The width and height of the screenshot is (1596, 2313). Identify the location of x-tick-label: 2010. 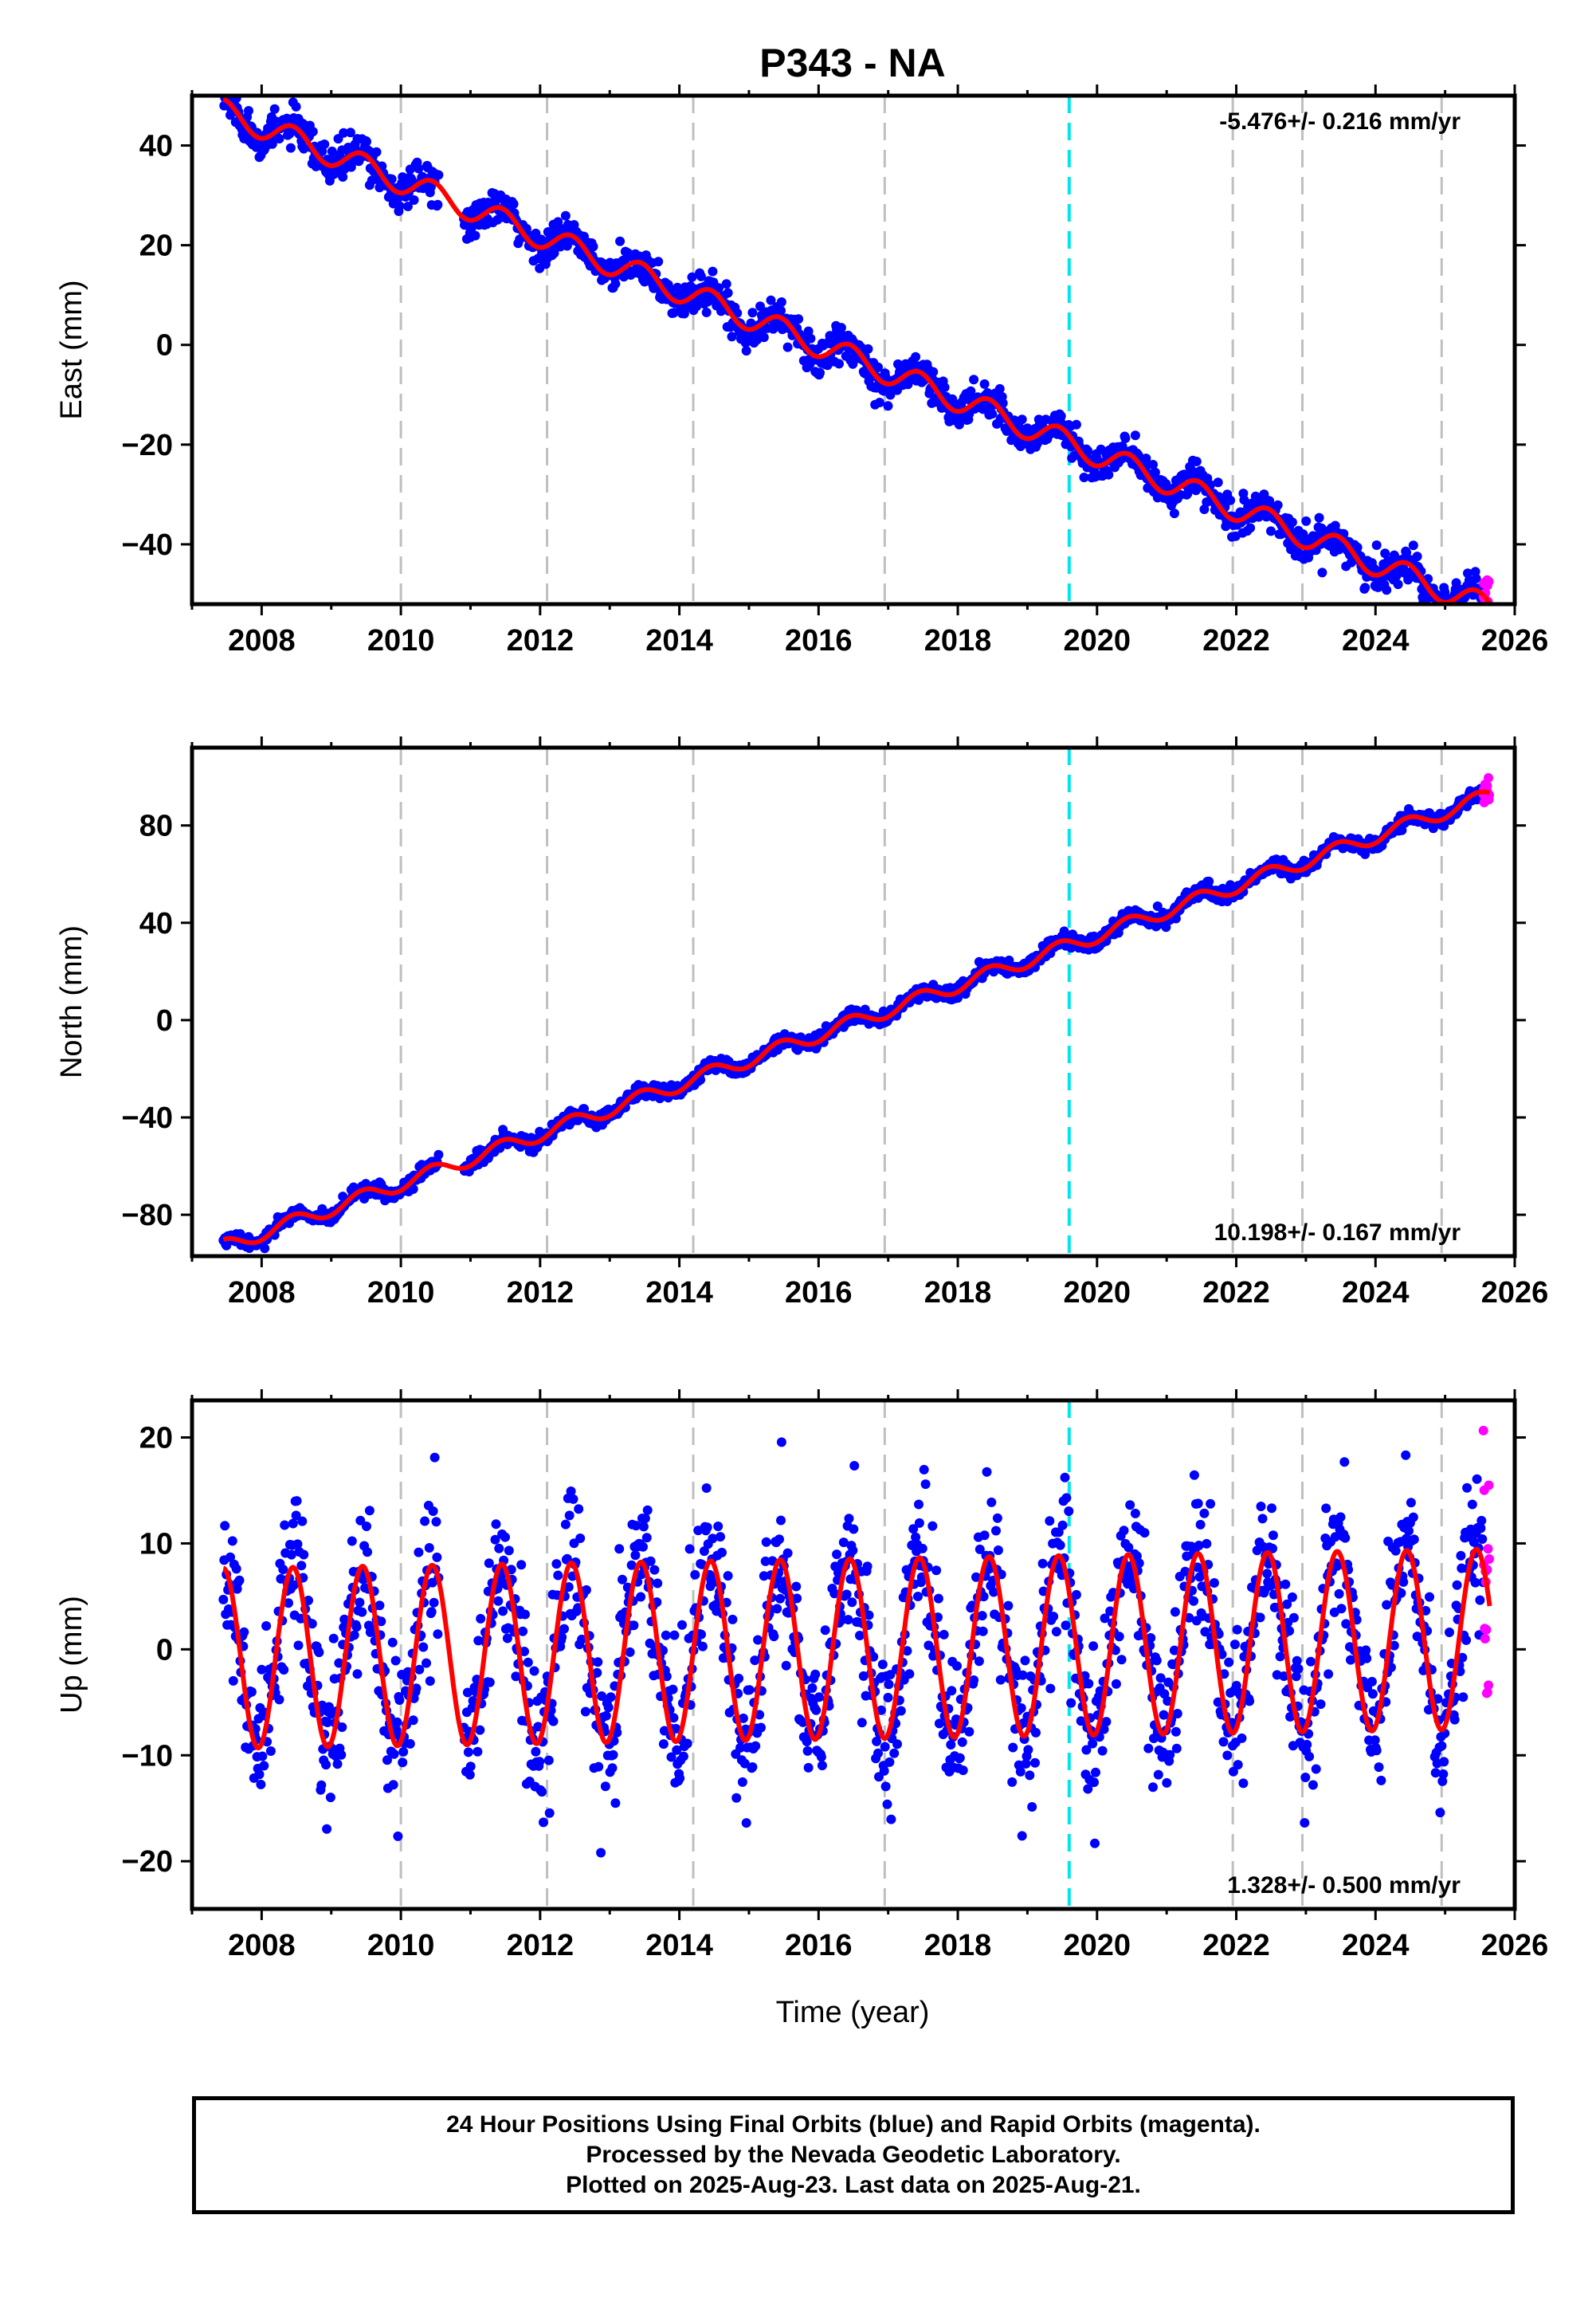
(401, 1293).